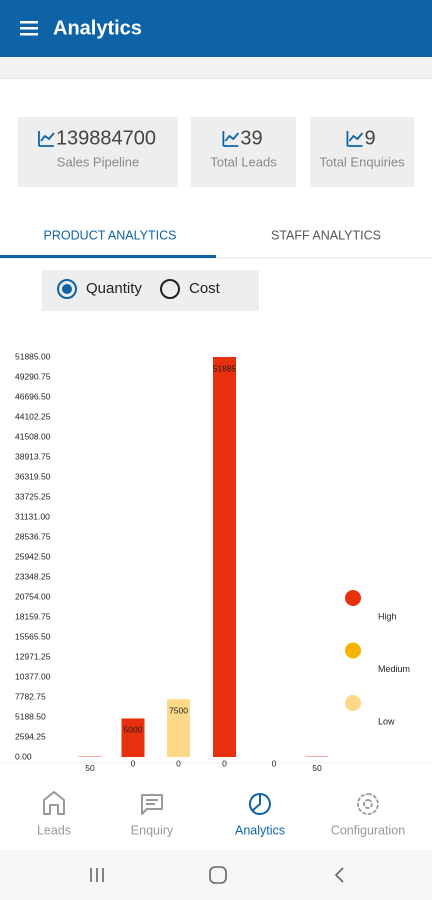 The image size is (432, 900). What do you see at coordinates (33, 496) in the screenshot?
I see `y-tick-label: 33725.25` at bounding box center [33, 496].